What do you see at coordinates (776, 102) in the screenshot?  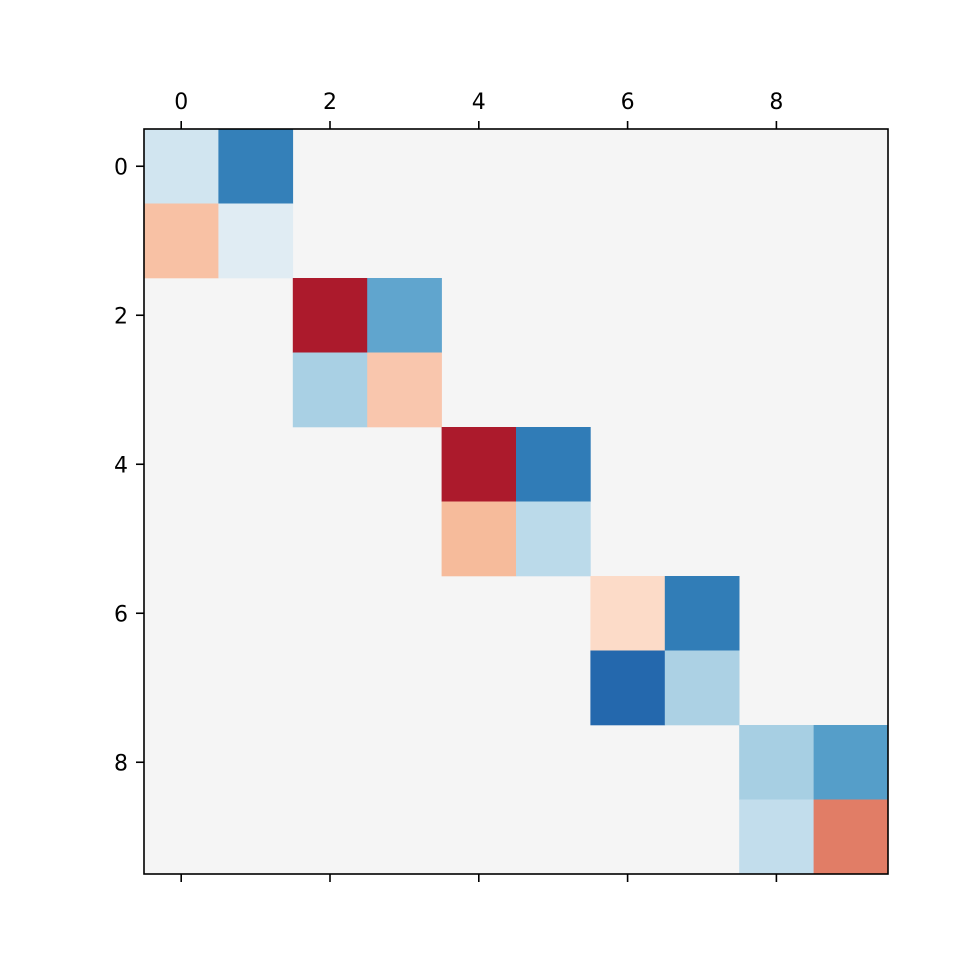 I see `x-tick-label-8: 8` at bounding box center [776, 102].